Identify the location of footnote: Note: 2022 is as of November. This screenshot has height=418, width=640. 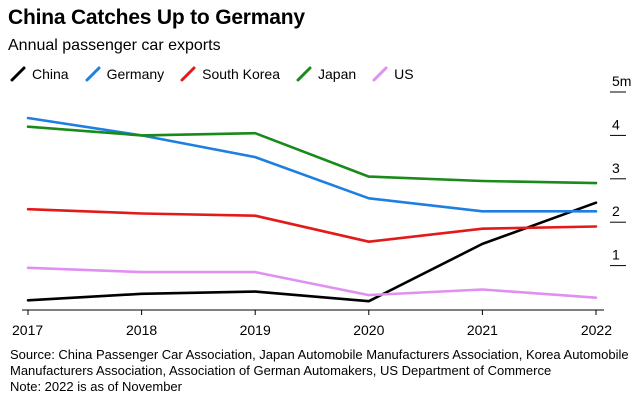
(96, 386).